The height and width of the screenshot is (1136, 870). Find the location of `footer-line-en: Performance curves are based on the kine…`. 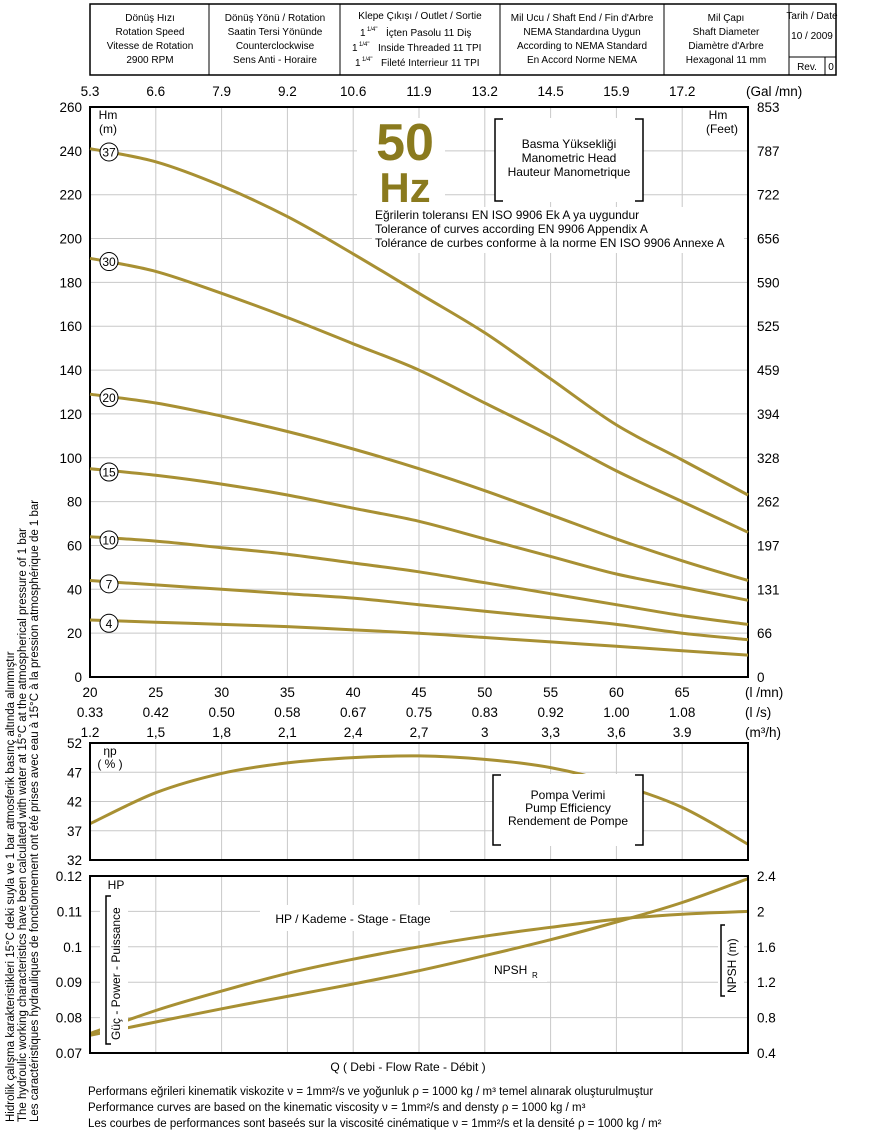

footer-line-en: Performance curves are based on the kine… is located at coordinates (337, 1108).